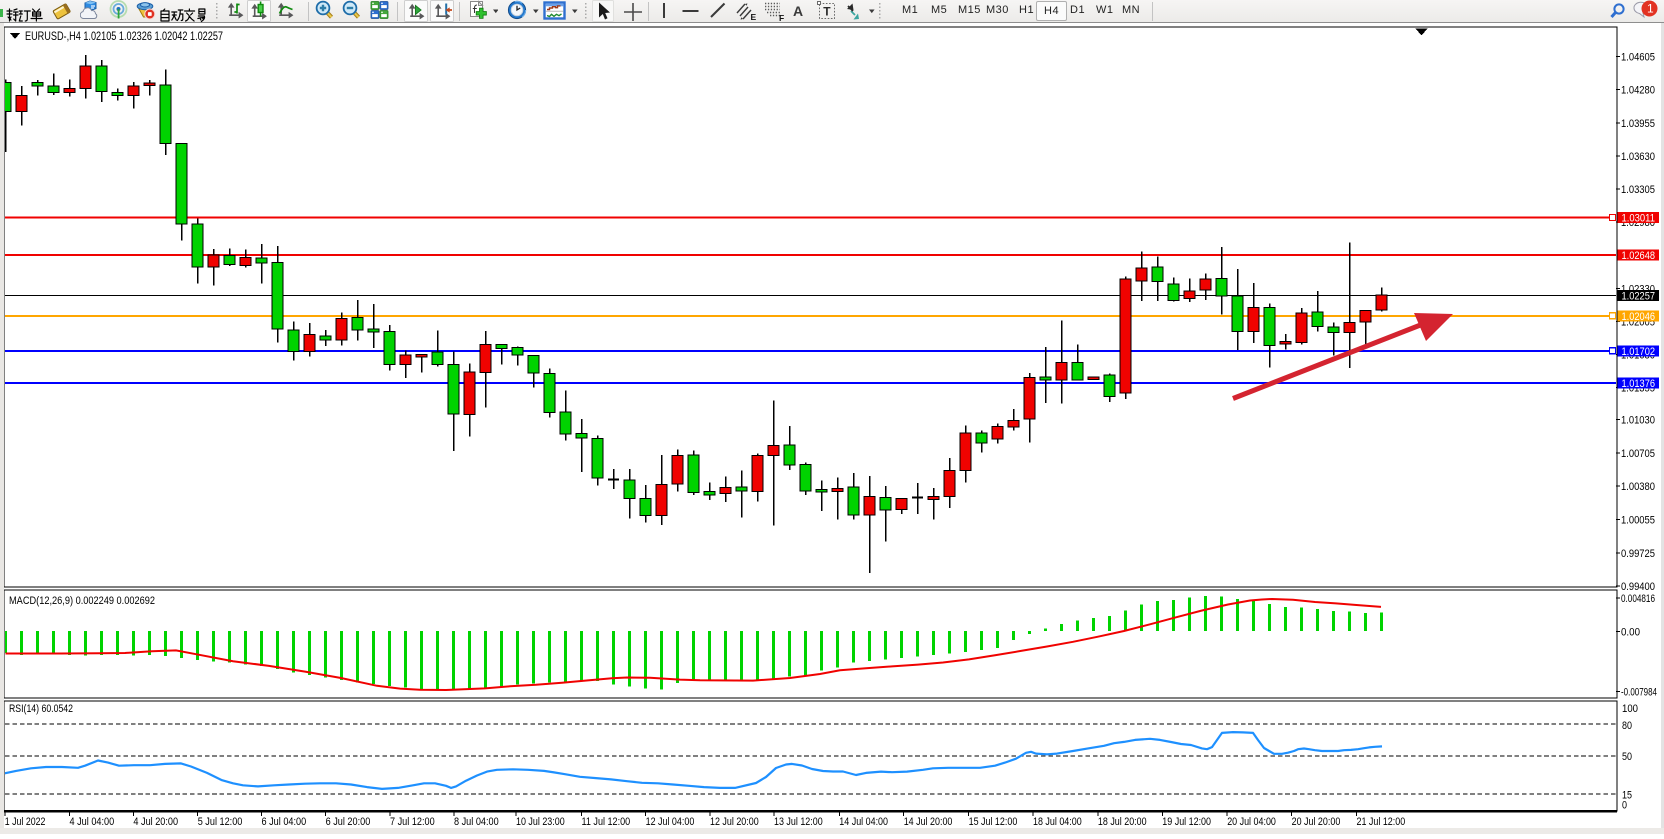 The image size is (1664, 839). I want to click on svg-text: 21 Jul 12:00, so click(1381, 822).